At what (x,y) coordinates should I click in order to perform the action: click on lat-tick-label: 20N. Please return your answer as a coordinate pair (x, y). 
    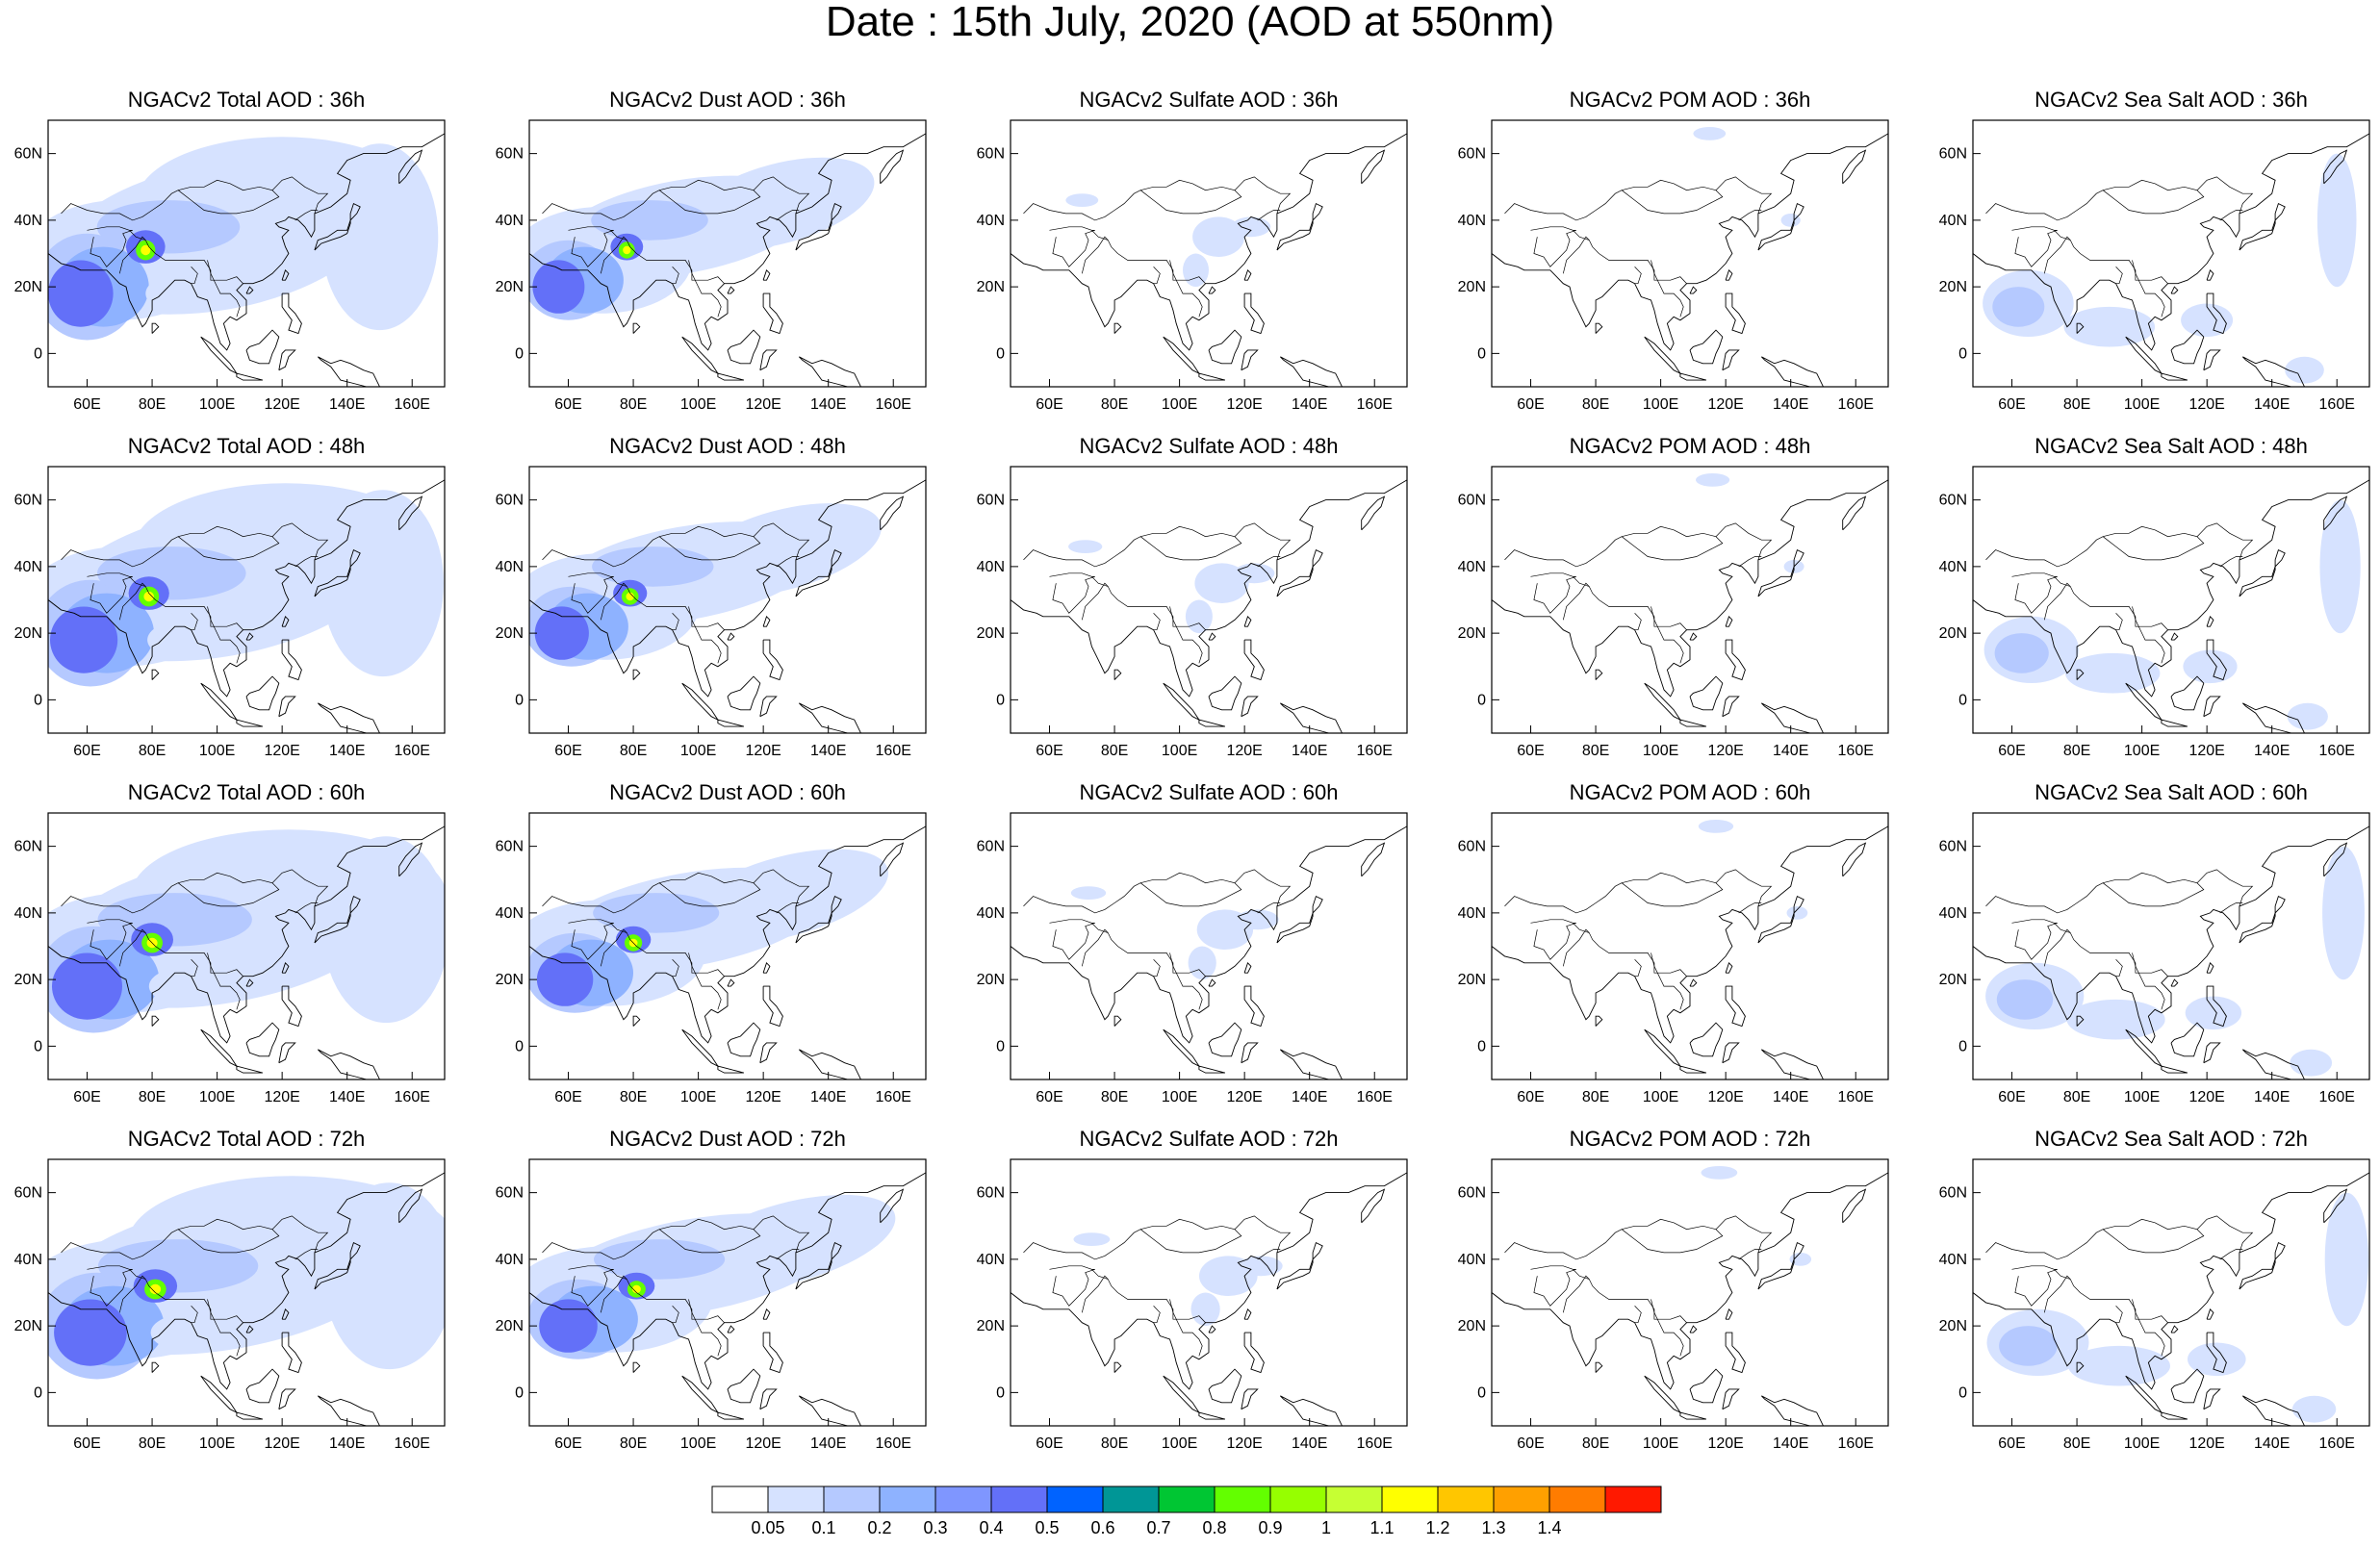
    Looking at the image, I should click on (1953, 634).